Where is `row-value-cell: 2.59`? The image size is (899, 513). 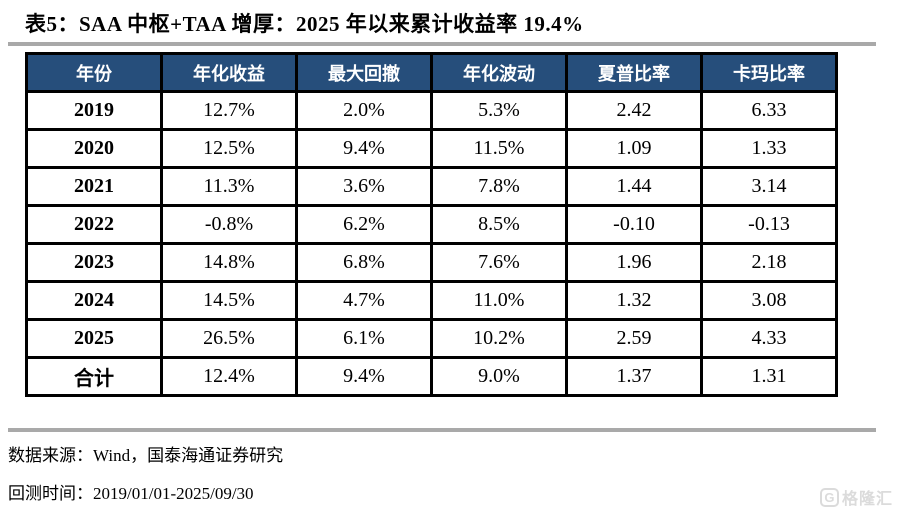
row-value-cell: 2.59 is located at coordinates (634, 338).